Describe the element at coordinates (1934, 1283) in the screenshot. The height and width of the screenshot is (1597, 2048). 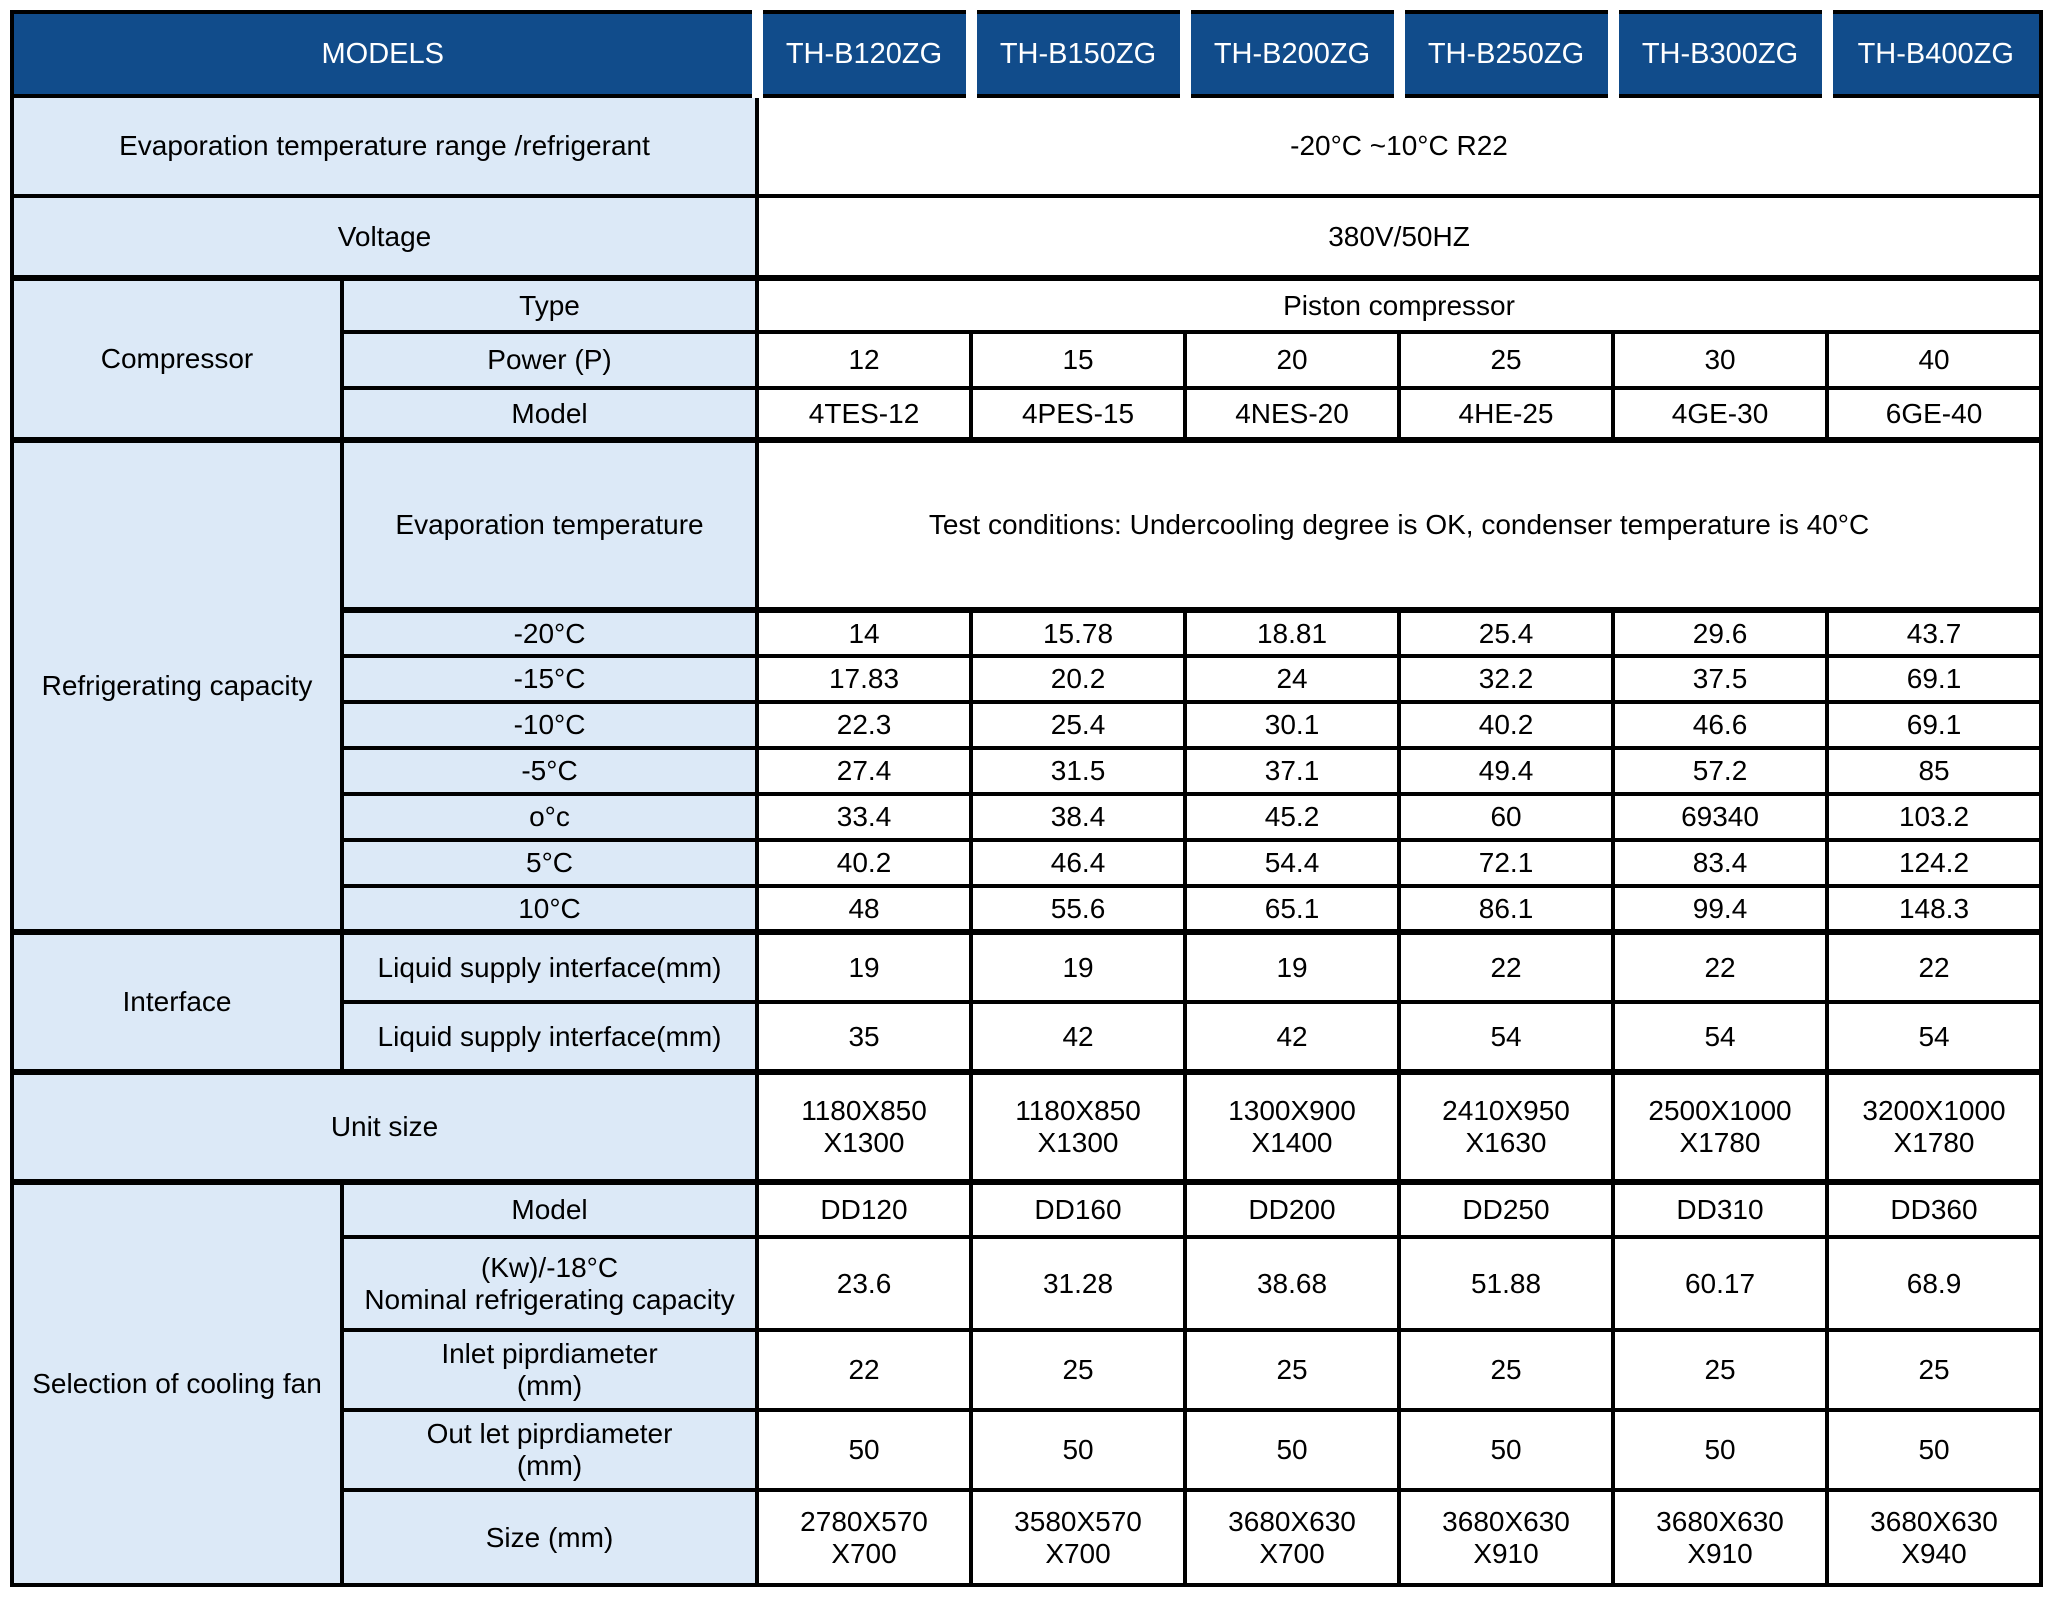
I see `table-cell: 68.9` at that location.